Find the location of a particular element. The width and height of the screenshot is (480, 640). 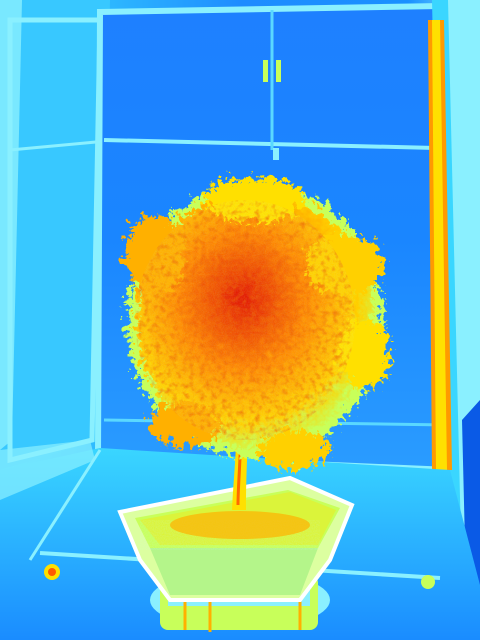

cabinet-handle-right is located at coordinates (278, 71).